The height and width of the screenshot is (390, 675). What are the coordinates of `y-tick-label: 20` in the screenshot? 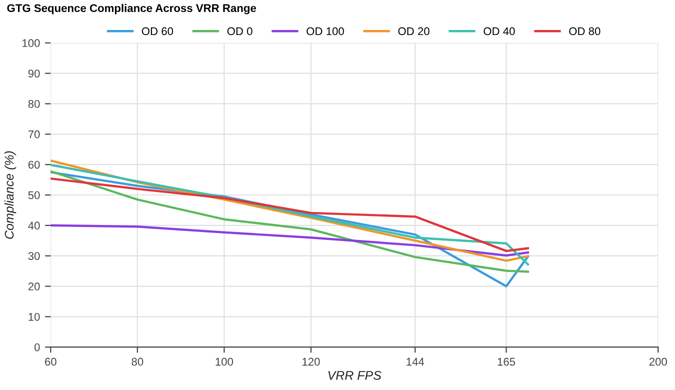 It's located at (34, 286).